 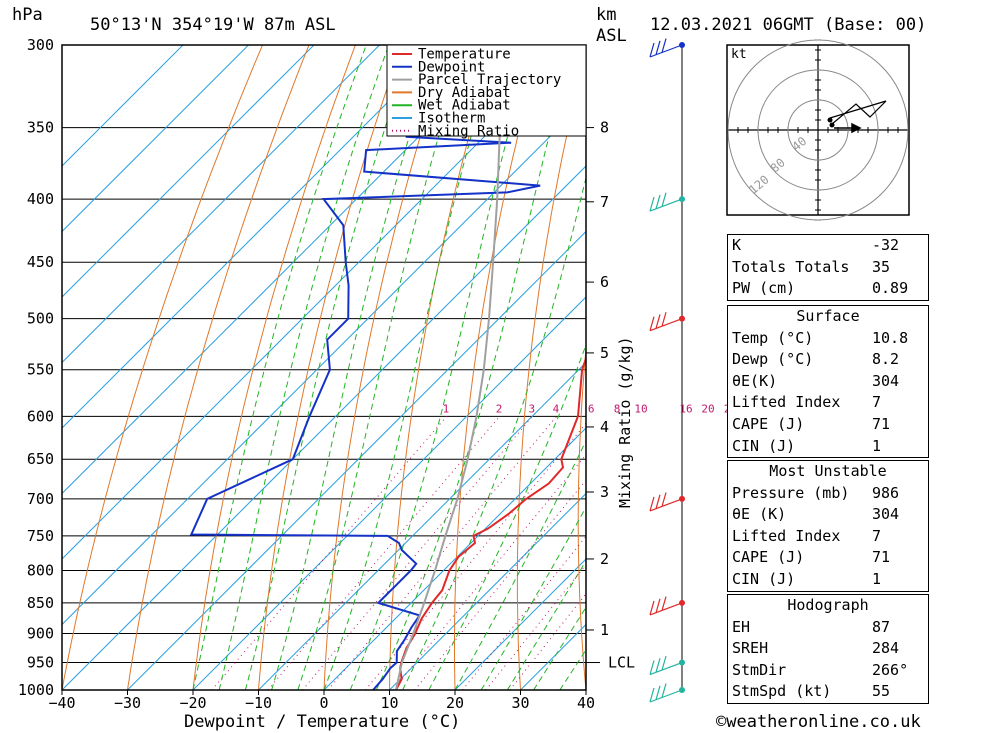 I want to click on temperature-tick-label: −20, so click(x=192, y=703).